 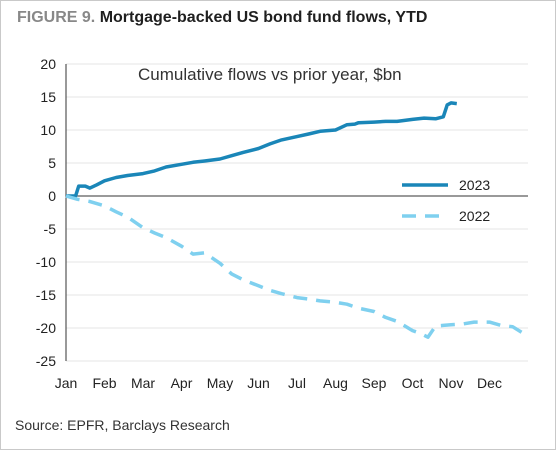 What do you see at coordinates (335, 383) in the screenshot?
I see `x-tick-label: Aug` at bounding box center [335, 383].